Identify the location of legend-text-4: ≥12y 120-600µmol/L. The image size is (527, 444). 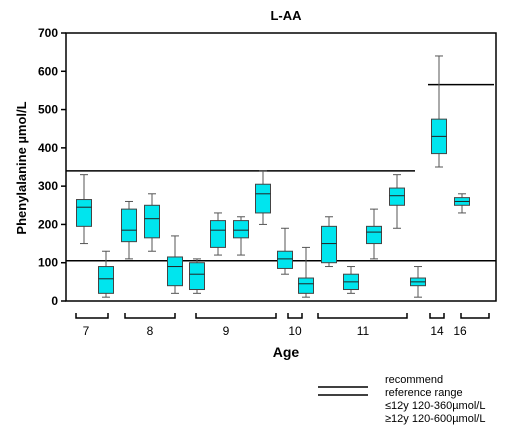
(435, 419).